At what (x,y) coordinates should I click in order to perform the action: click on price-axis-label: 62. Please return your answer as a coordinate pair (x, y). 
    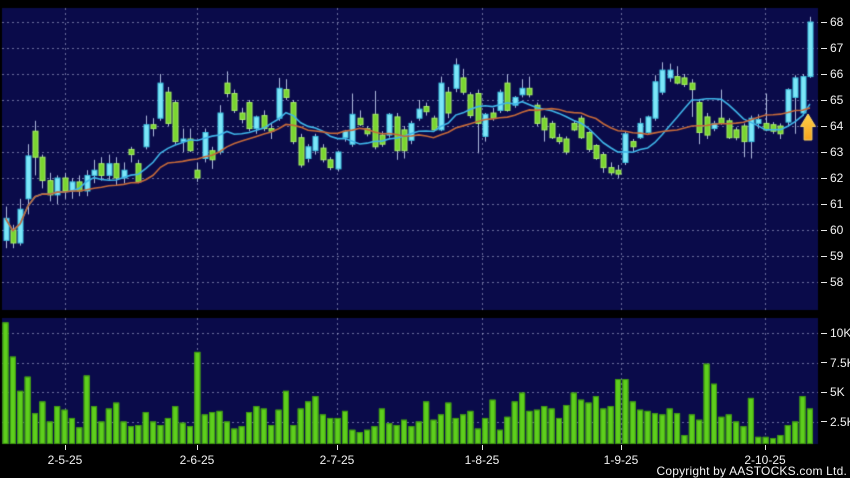
    Looking at the image, I should click on (837, 178).